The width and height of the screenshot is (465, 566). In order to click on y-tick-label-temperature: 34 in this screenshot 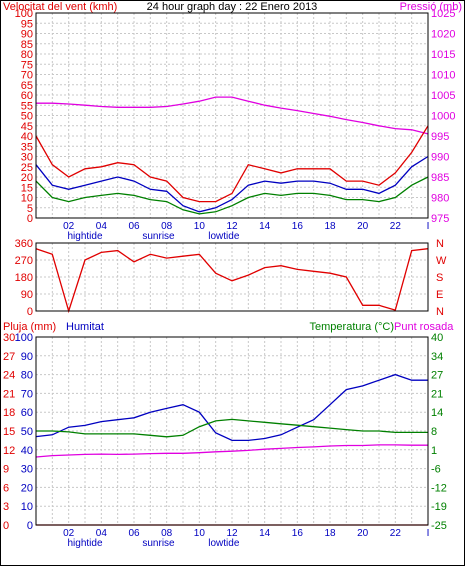, I will do `click(437, 357)`.